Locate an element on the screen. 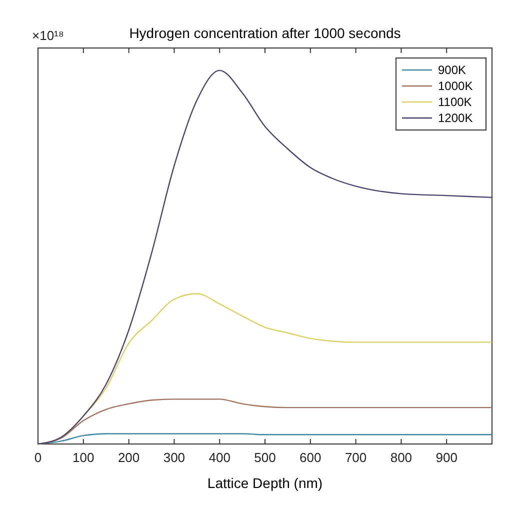 This screenshot has height=512, width=512. legend-label: 900K is located at coordinates (452, 70).